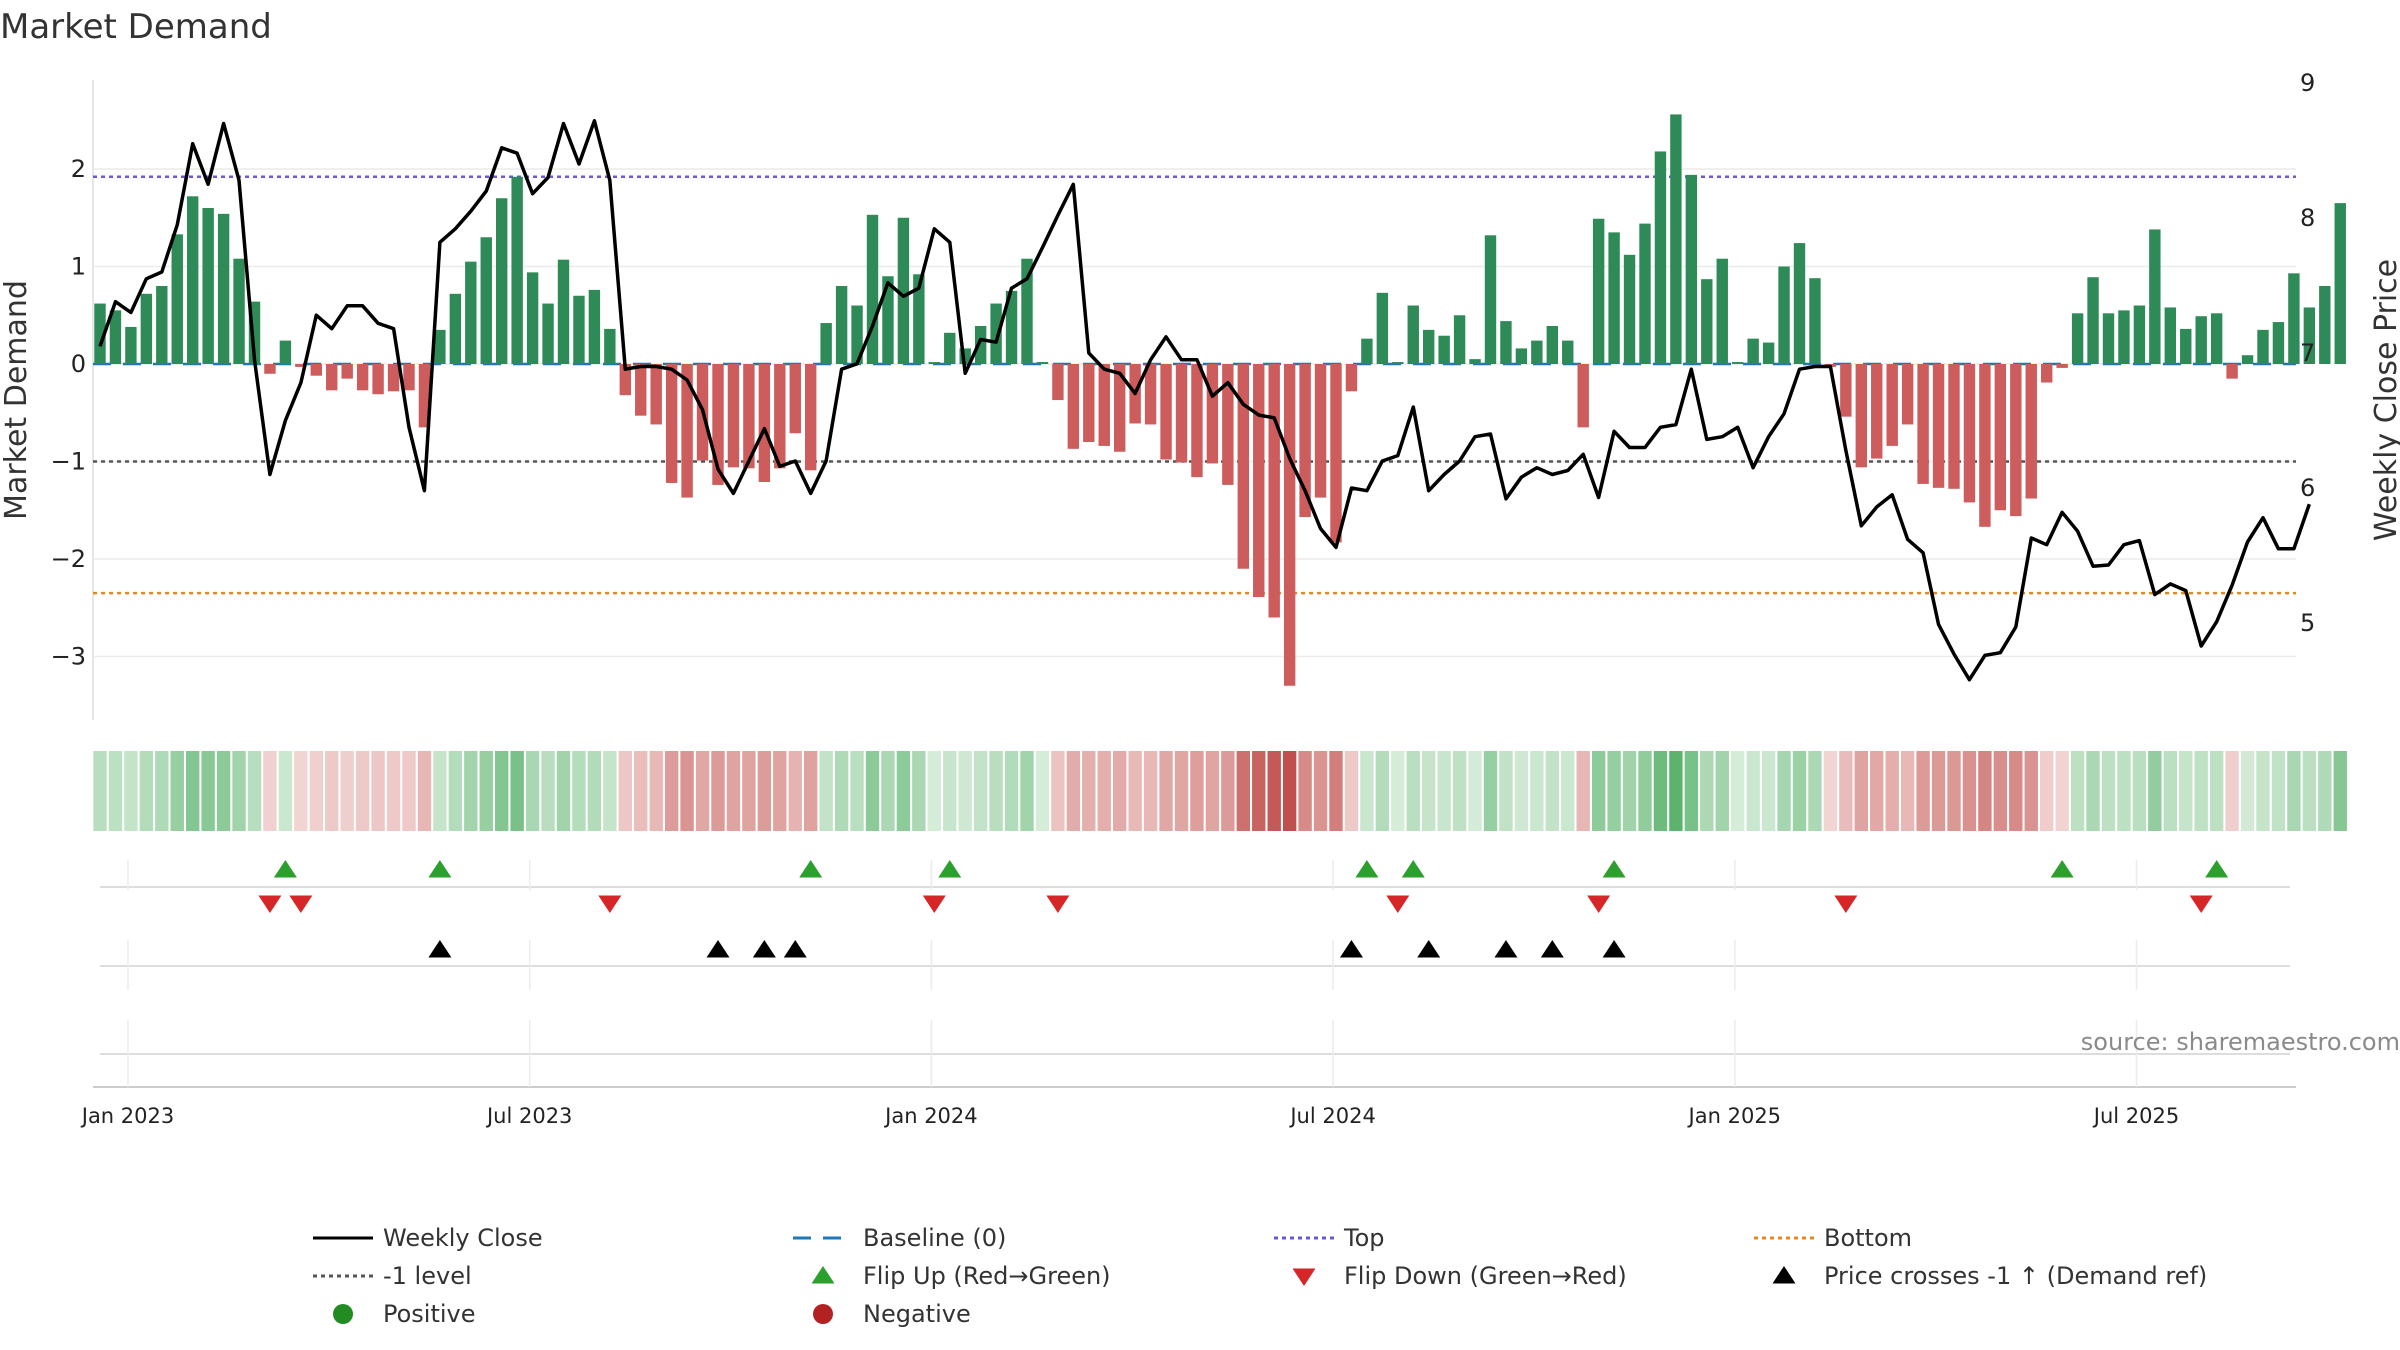 The width and height of the screenshot is (2400, 1350). Describe the element at coordinates (930, 1116) in the screenshot. I see `x-tick-label: Jan 2024` at that location.